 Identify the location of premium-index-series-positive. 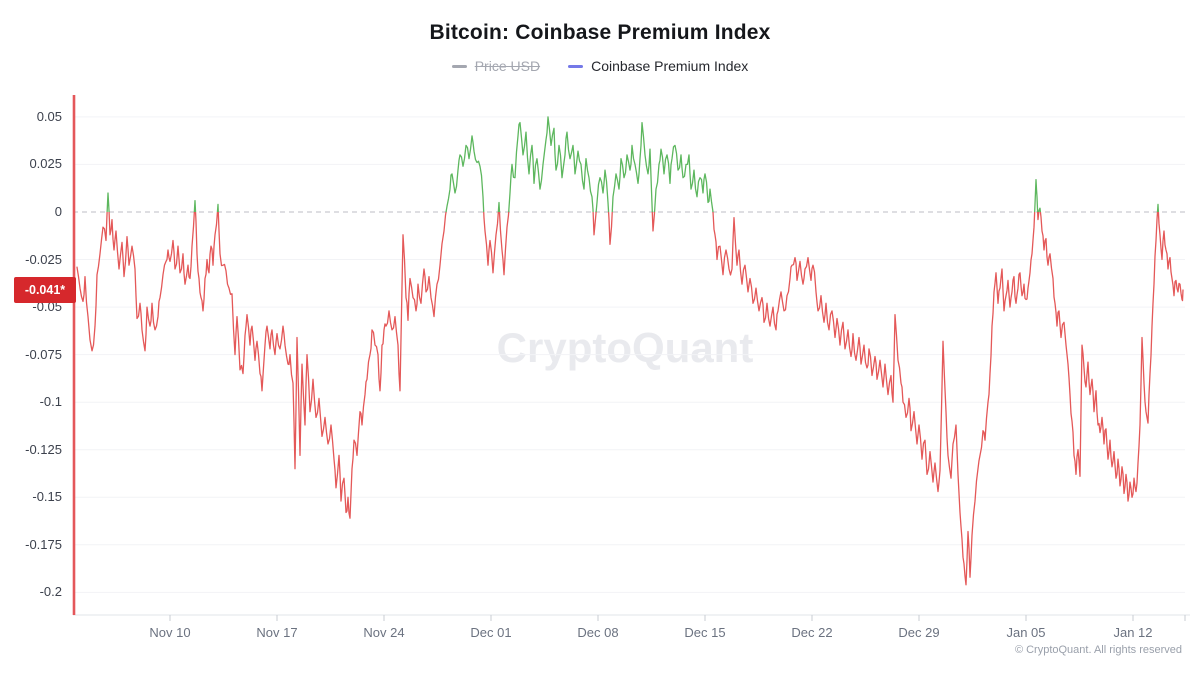
(633, 164).